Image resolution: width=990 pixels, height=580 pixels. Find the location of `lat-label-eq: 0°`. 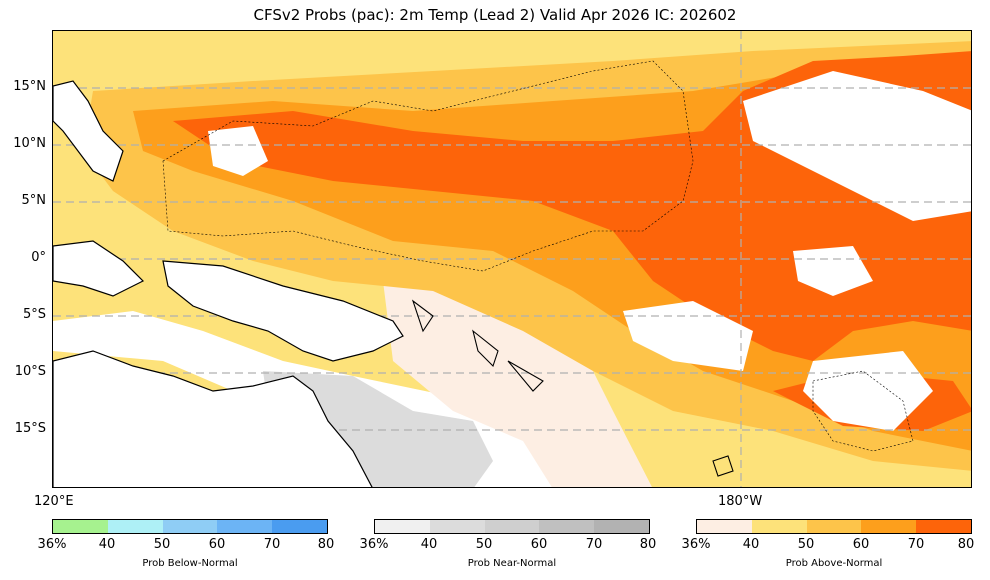

lat-label-eq: 0° is located at coordinates (38, 257).